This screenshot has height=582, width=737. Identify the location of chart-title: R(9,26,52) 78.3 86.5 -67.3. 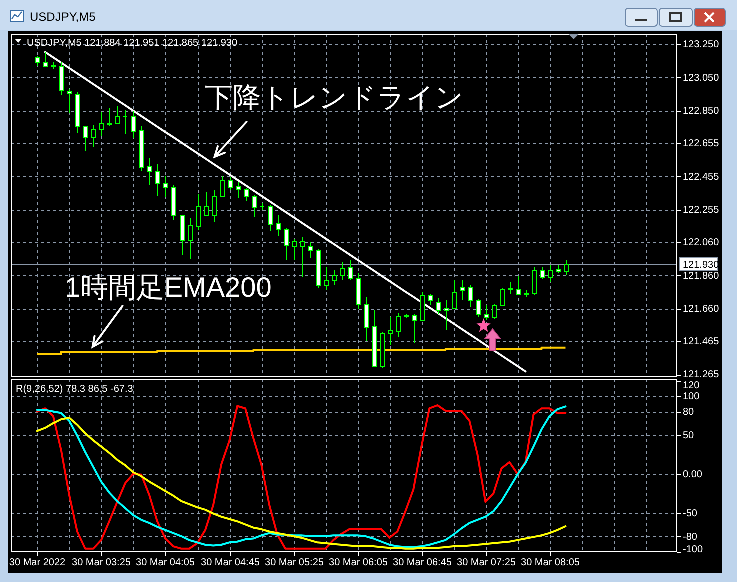
(75, 389).